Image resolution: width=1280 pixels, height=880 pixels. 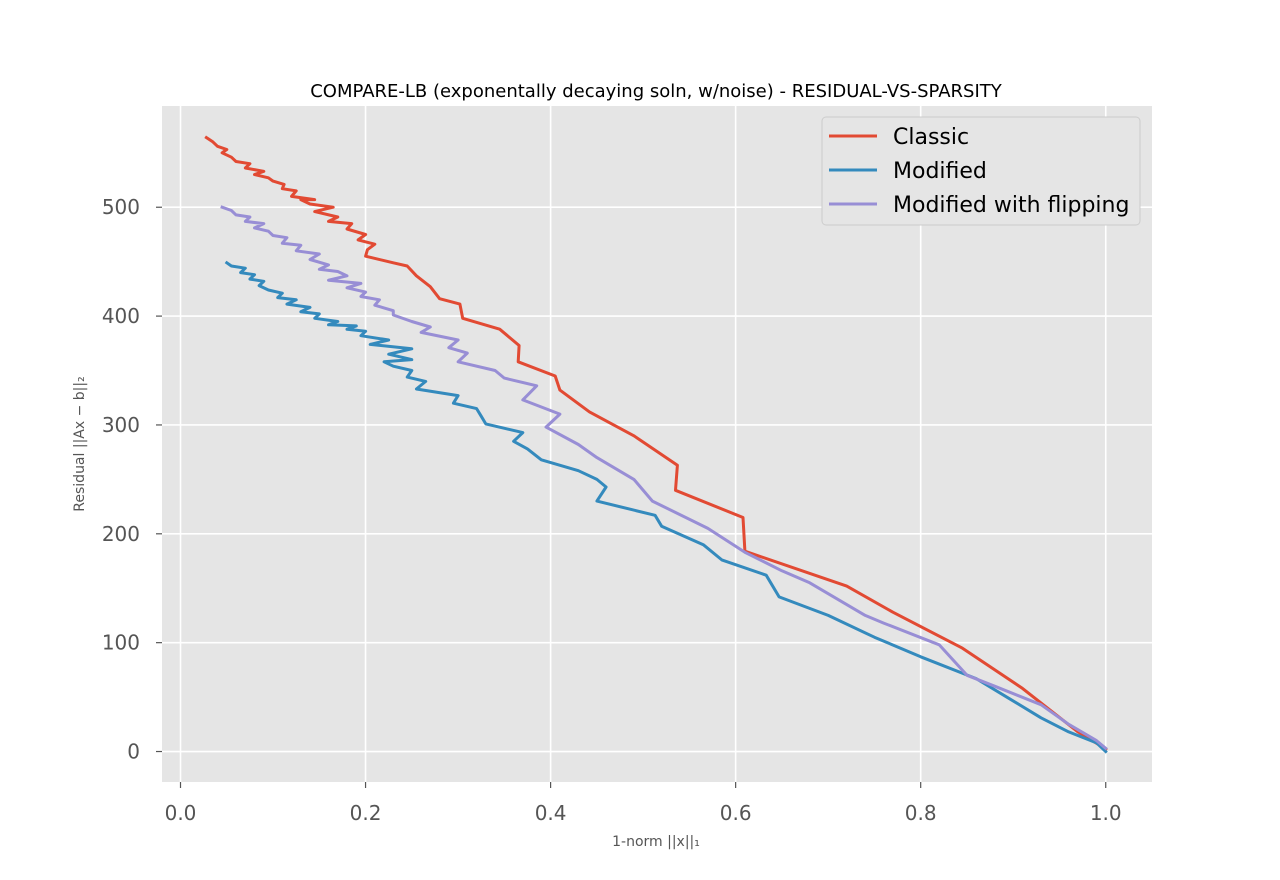 I want to click on y-tick-label: 200, so click(x=121, y=534).